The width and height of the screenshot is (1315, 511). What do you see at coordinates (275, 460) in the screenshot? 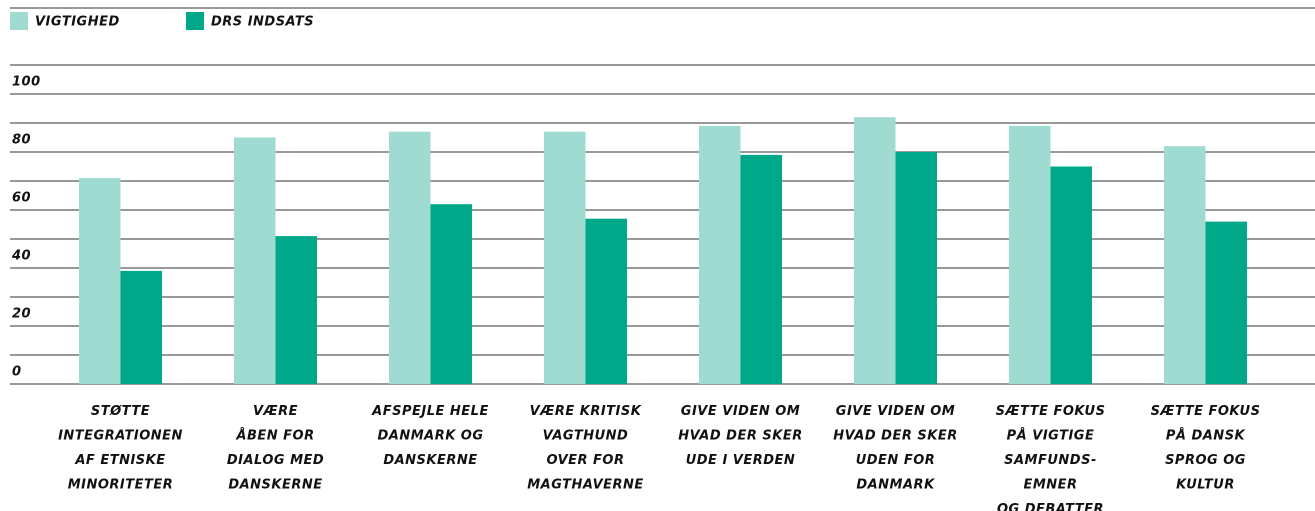
I see `x-tick-label-line: DIALOG MED` at bounding box center [275, 460].